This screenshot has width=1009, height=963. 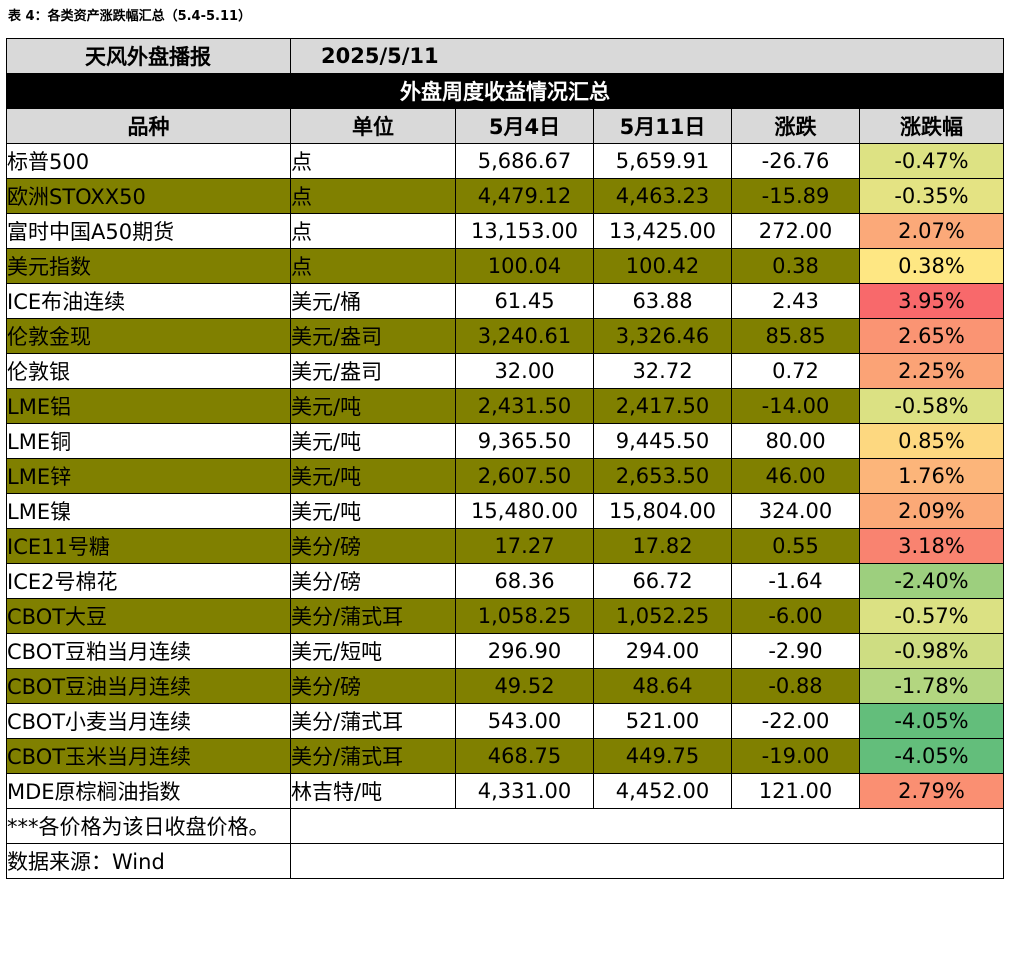 I want to click on note-text: 数据来源：Wind, so click(x=148, y=861).